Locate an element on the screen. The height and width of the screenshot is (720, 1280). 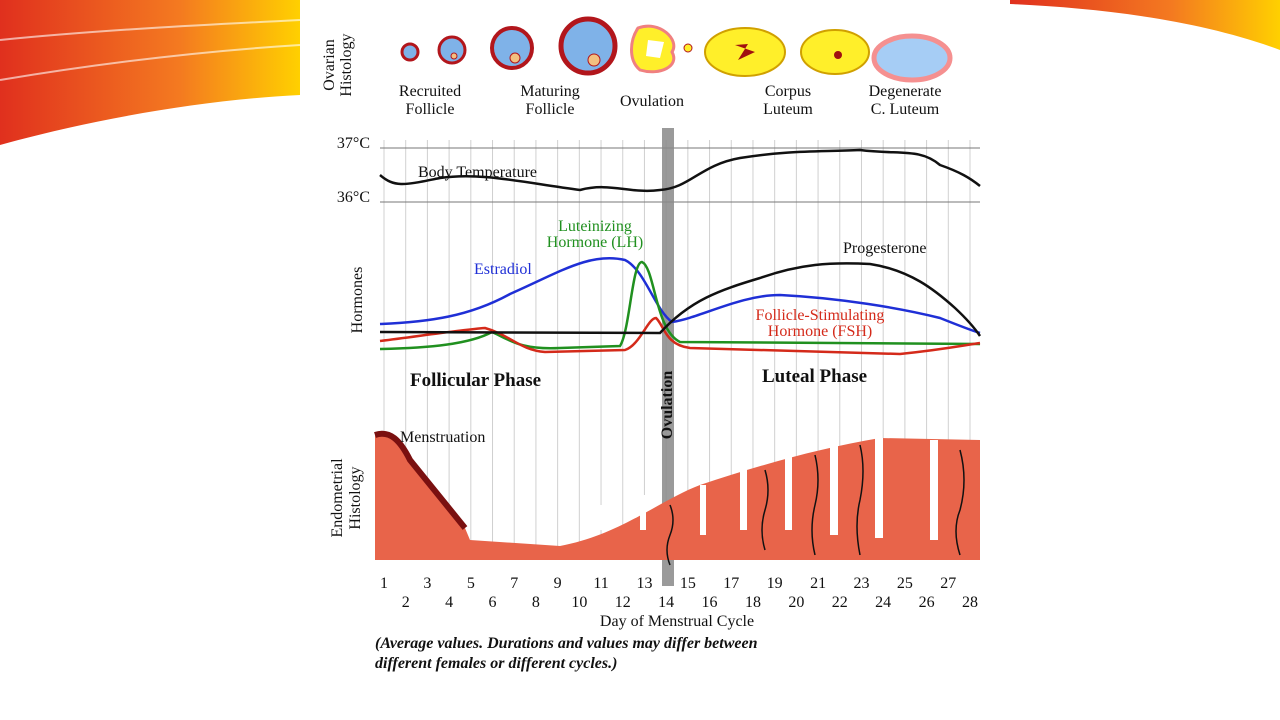
stage-label: Recruited Follicle is located at coordinates (430, 100).